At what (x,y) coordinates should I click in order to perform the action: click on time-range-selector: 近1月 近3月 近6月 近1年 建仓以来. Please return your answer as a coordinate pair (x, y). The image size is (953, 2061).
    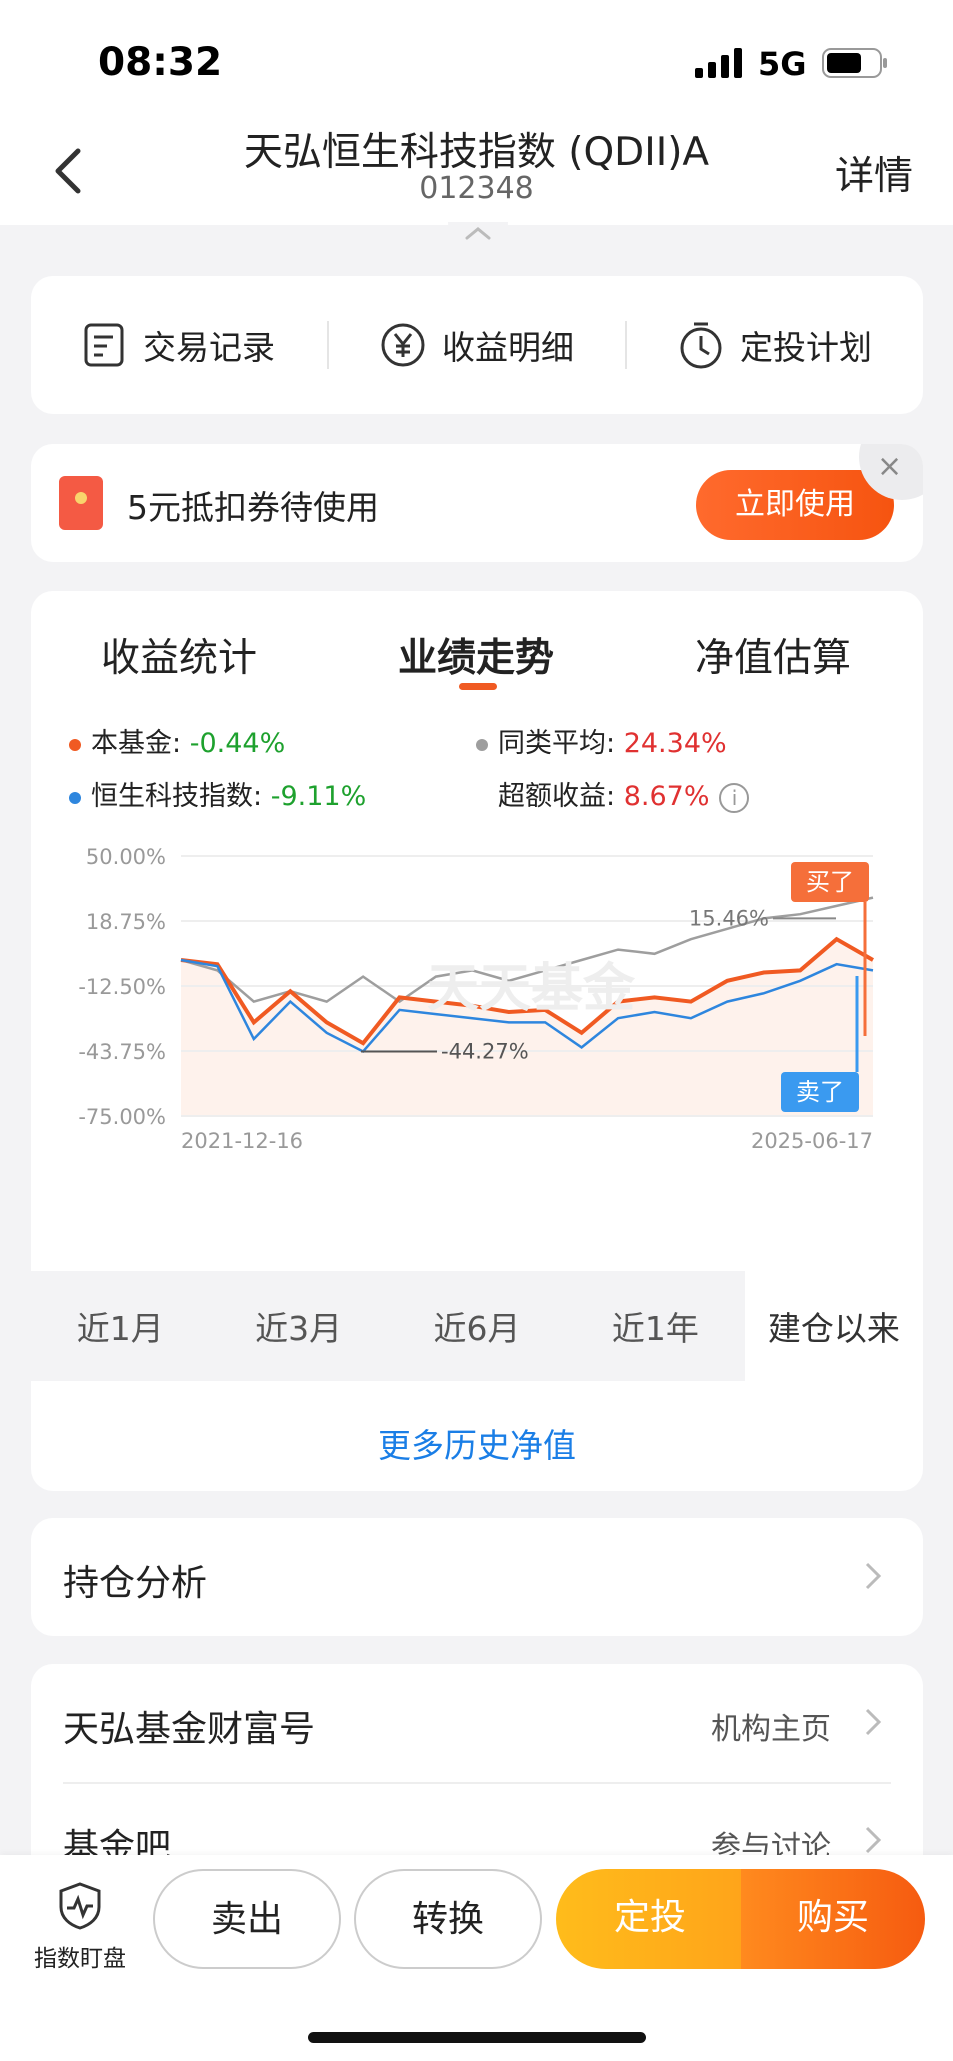
    Looking at the image, I should click on (477, 1326).